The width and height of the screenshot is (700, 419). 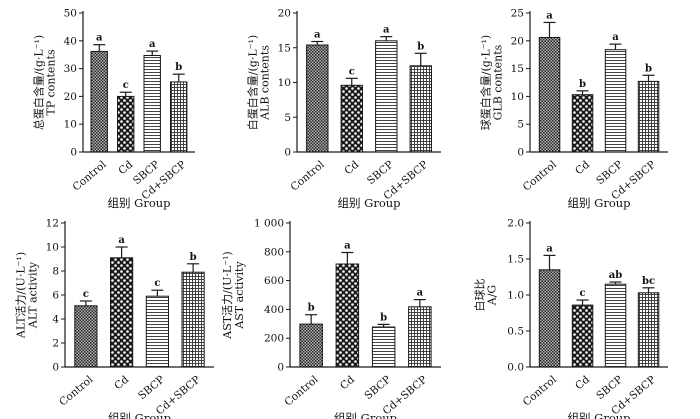 What do you see at coordinates (55, 344) in the screenshot?
I see `alt-y-tick-label-1: 2` at bounding box center [55, 344].